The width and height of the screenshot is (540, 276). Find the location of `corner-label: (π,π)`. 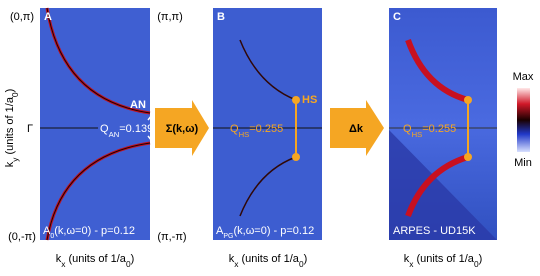

corner-label: (π,π) is located at coordinates (170, 17).